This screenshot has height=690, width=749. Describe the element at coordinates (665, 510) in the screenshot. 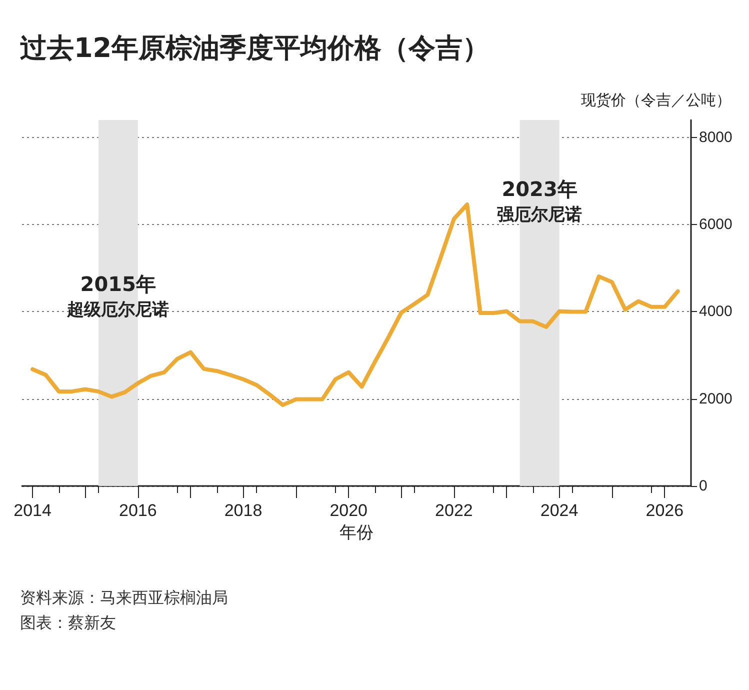

I see `x-tick-label: 2026` at that location.